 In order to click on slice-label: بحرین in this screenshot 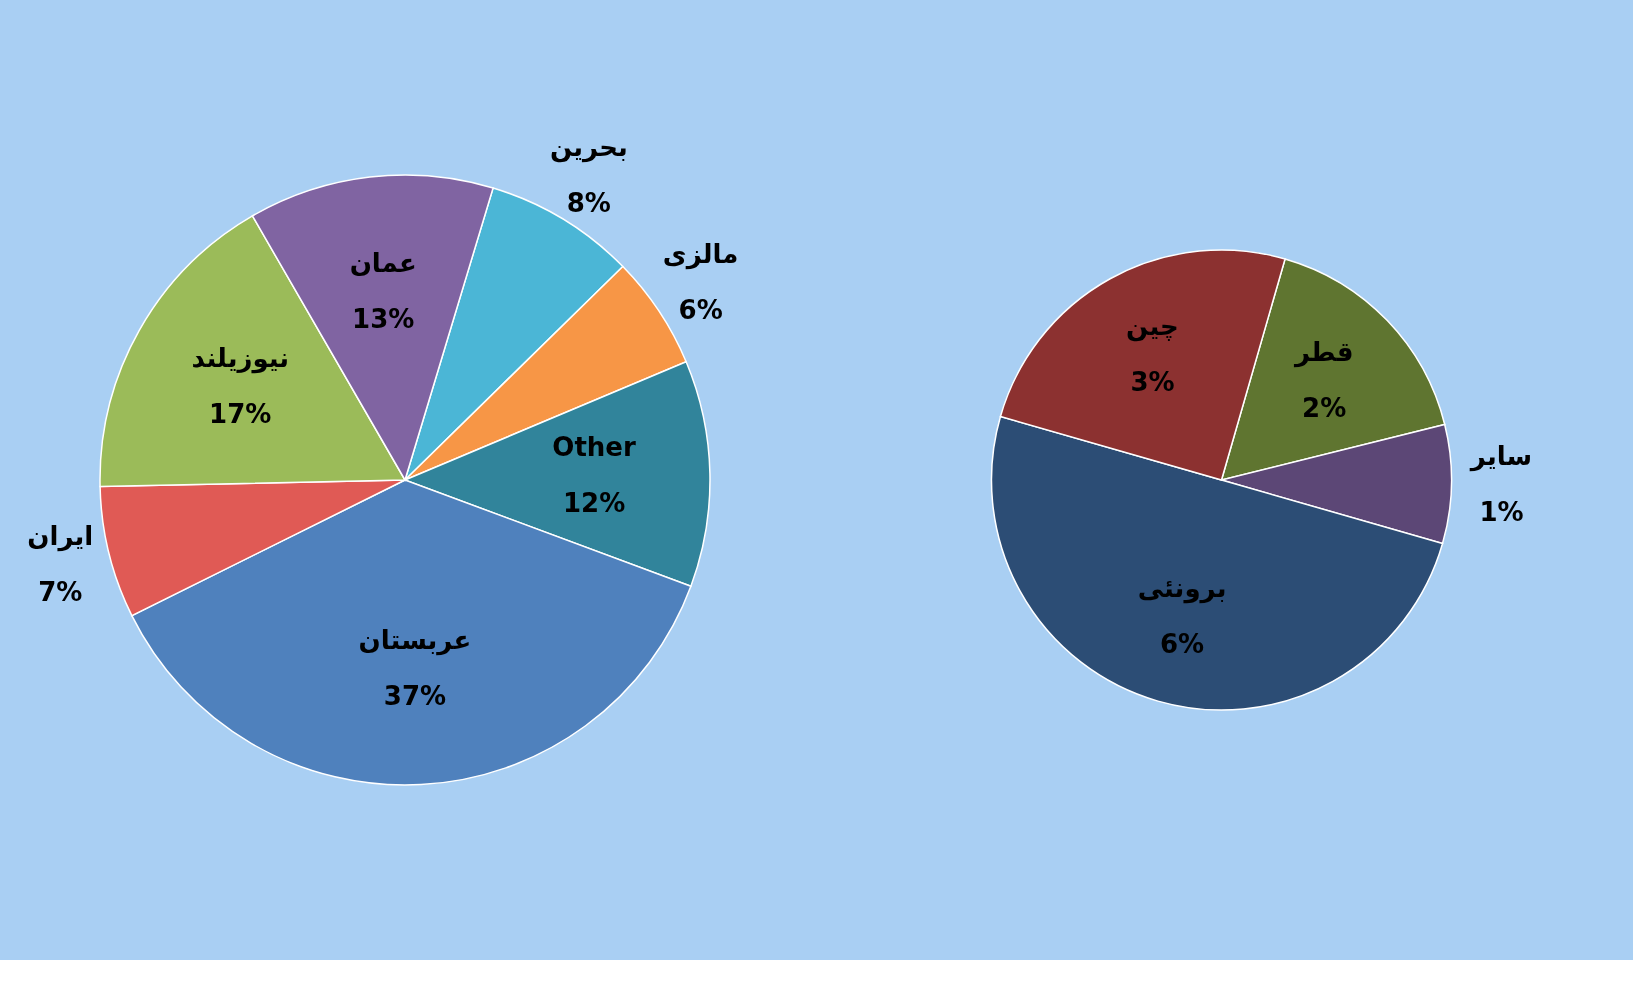, I will do `click(588, 148)`.